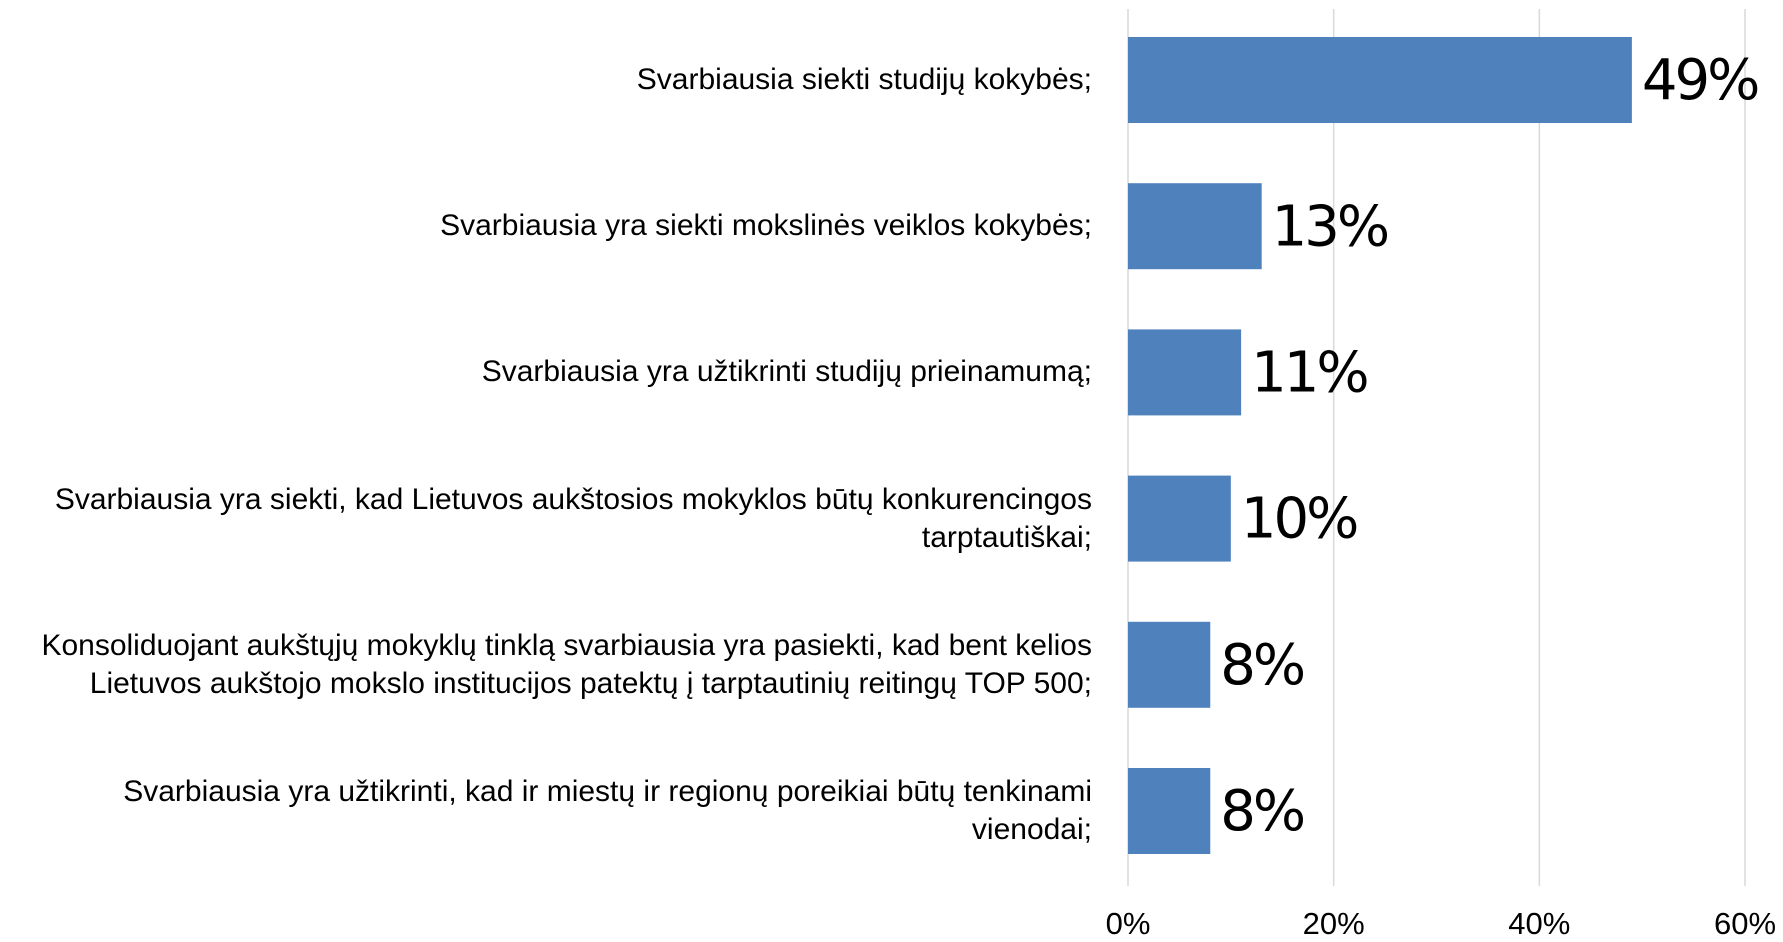 This screenshot has height=942, width=1783. Describe the element at coordinates (1309, 373) in the screenshot. I see `value-label: 11%` at that location.